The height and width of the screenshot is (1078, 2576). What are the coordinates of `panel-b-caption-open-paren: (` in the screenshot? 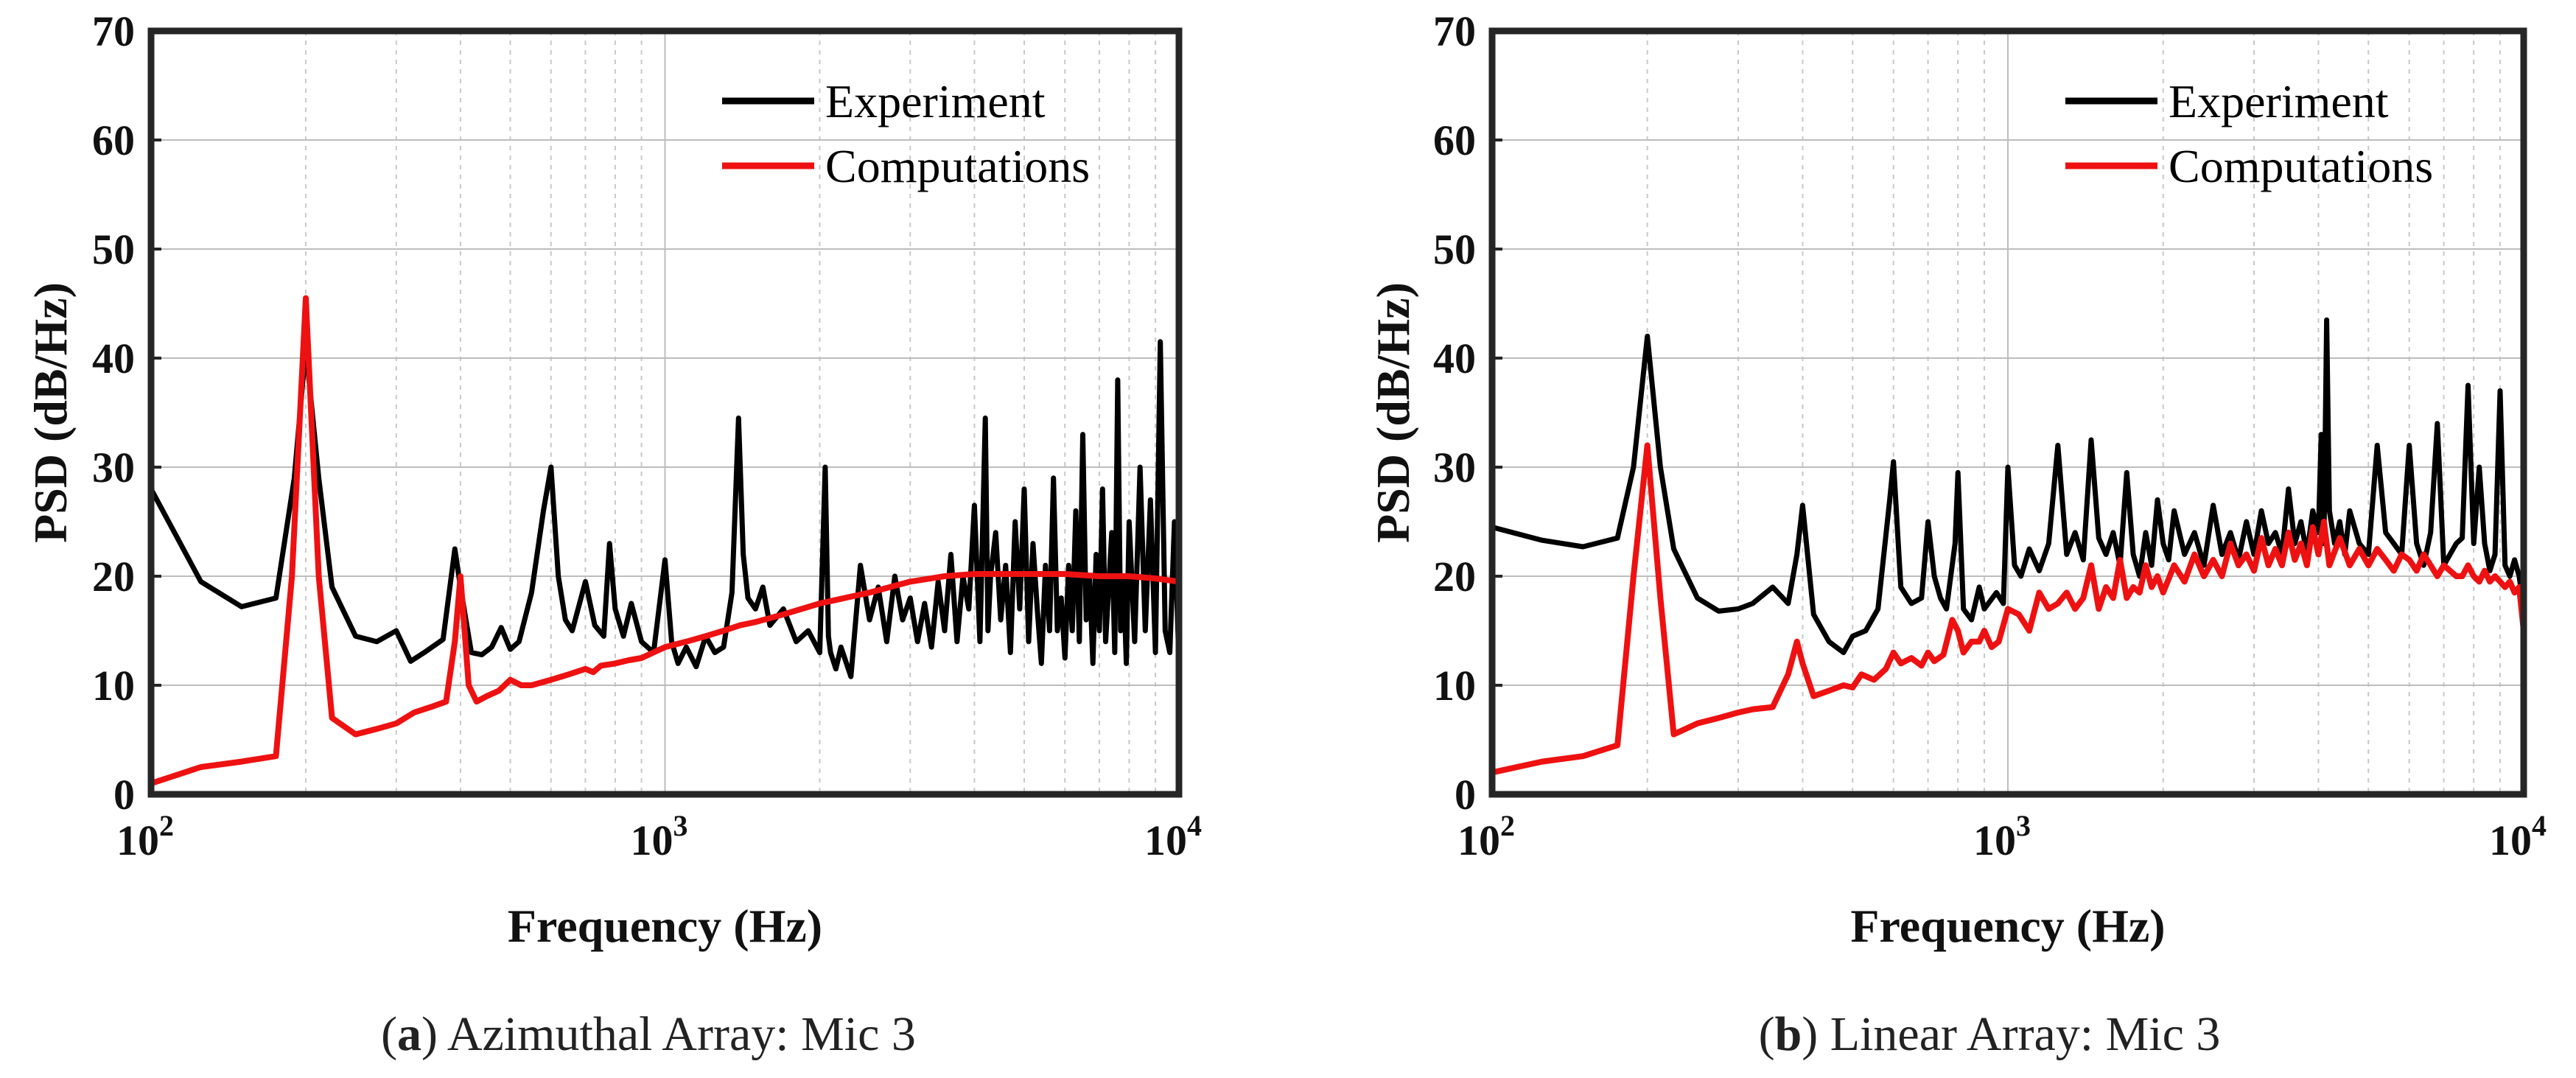 It's located at (1767, 1034).